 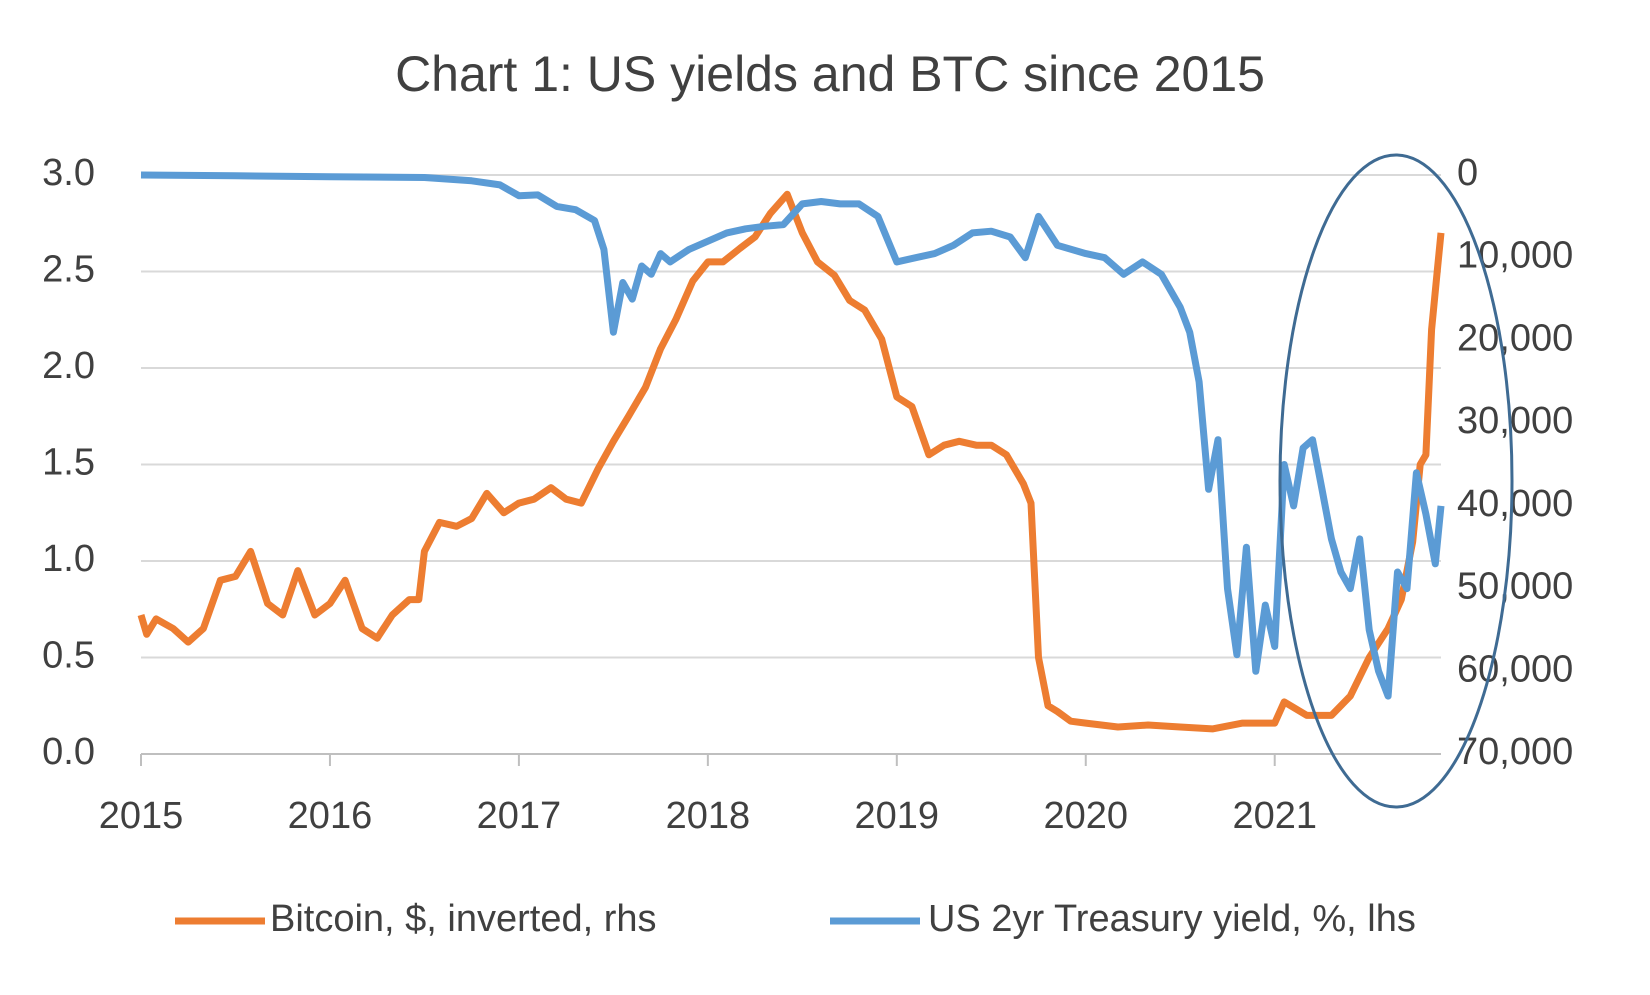 What do you see at coordinates (141, 816) in the screenshot?
I see `x-tick-label: 2015` at bounding box center [141, 816].